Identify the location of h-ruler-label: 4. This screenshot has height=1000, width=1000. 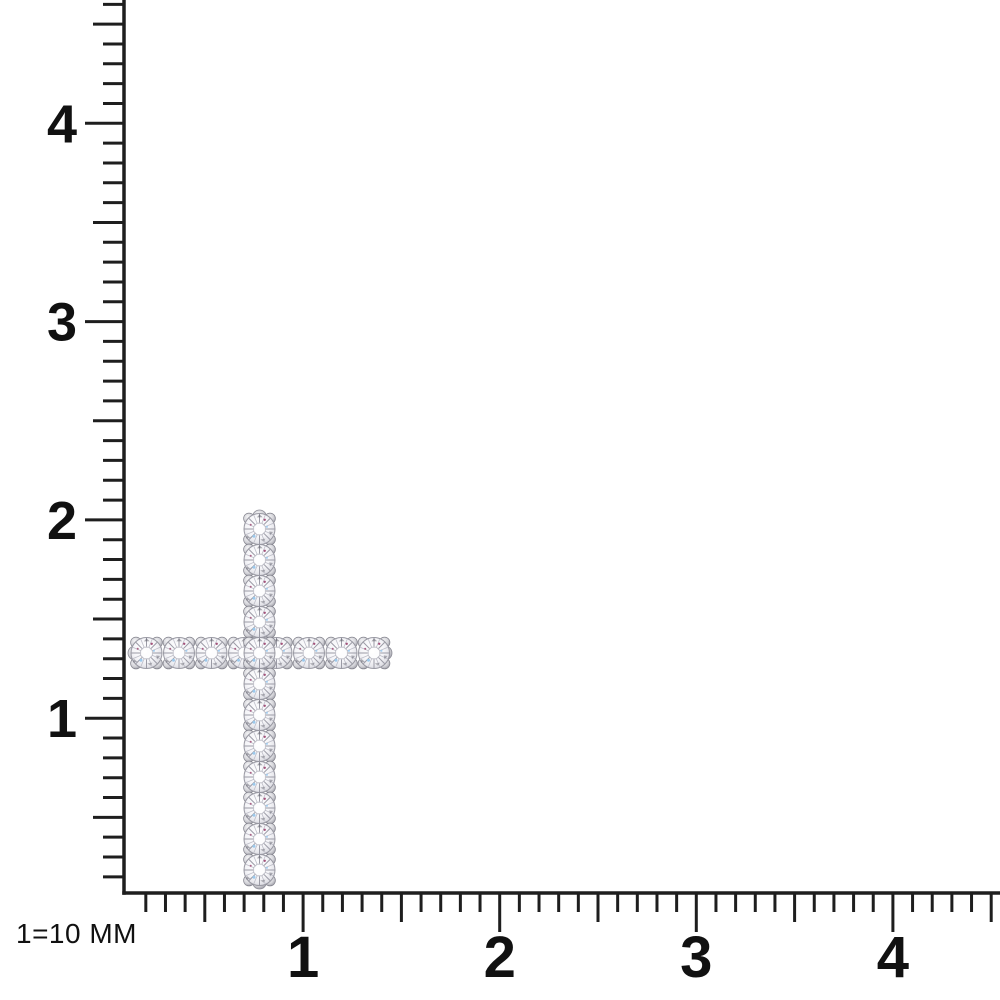
(893, 957).